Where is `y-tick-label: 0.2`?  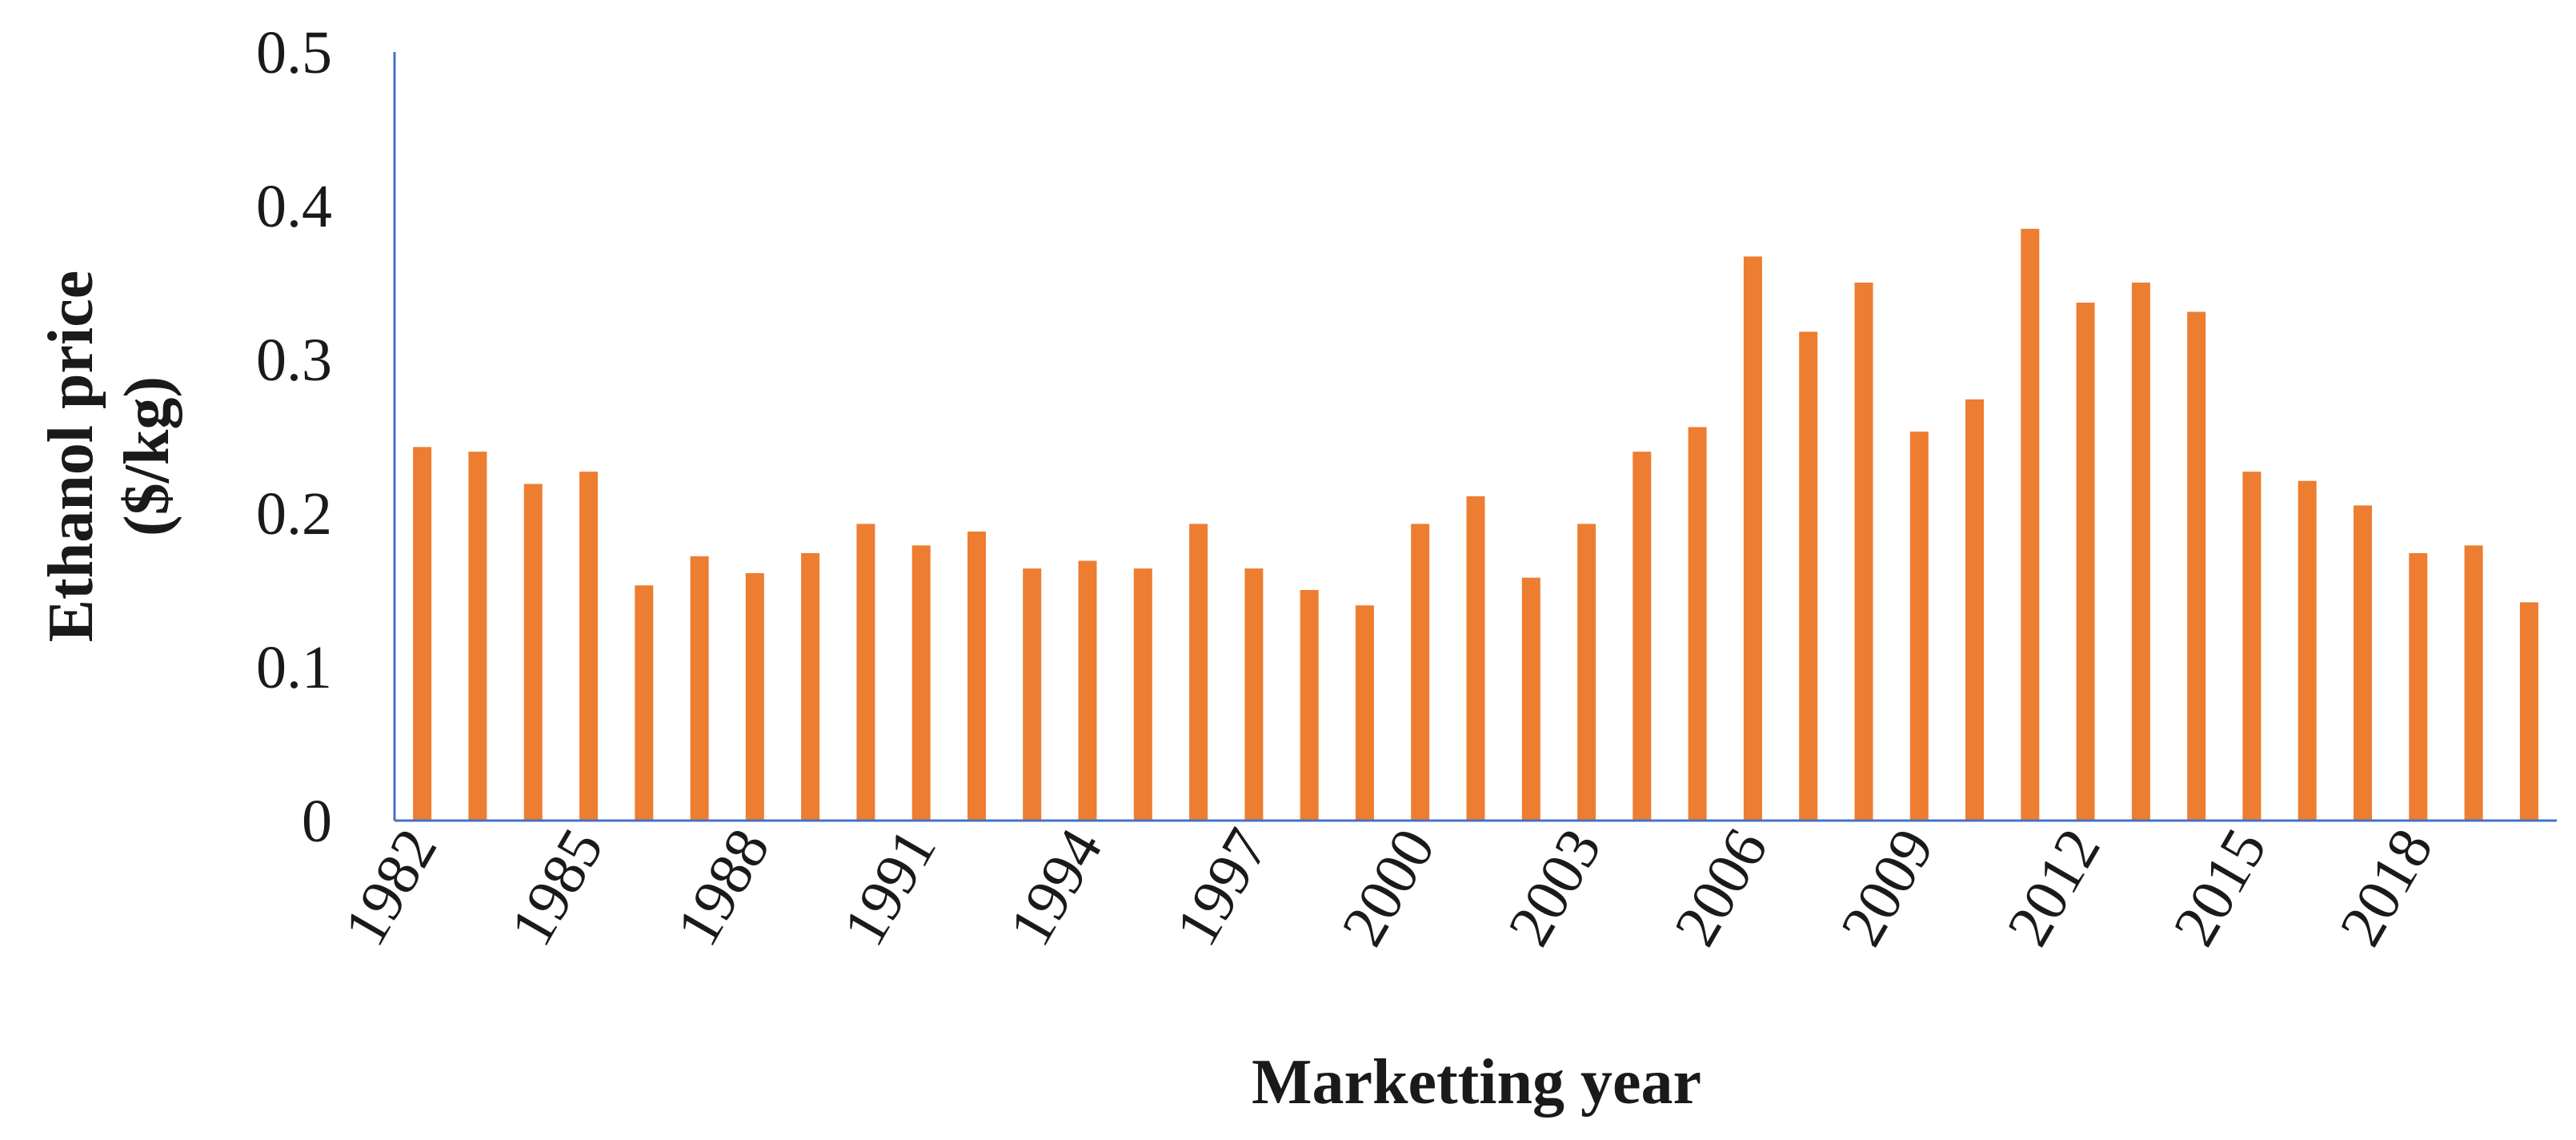
y-tick-label: 0.2 is located at coordinates (294, 514).